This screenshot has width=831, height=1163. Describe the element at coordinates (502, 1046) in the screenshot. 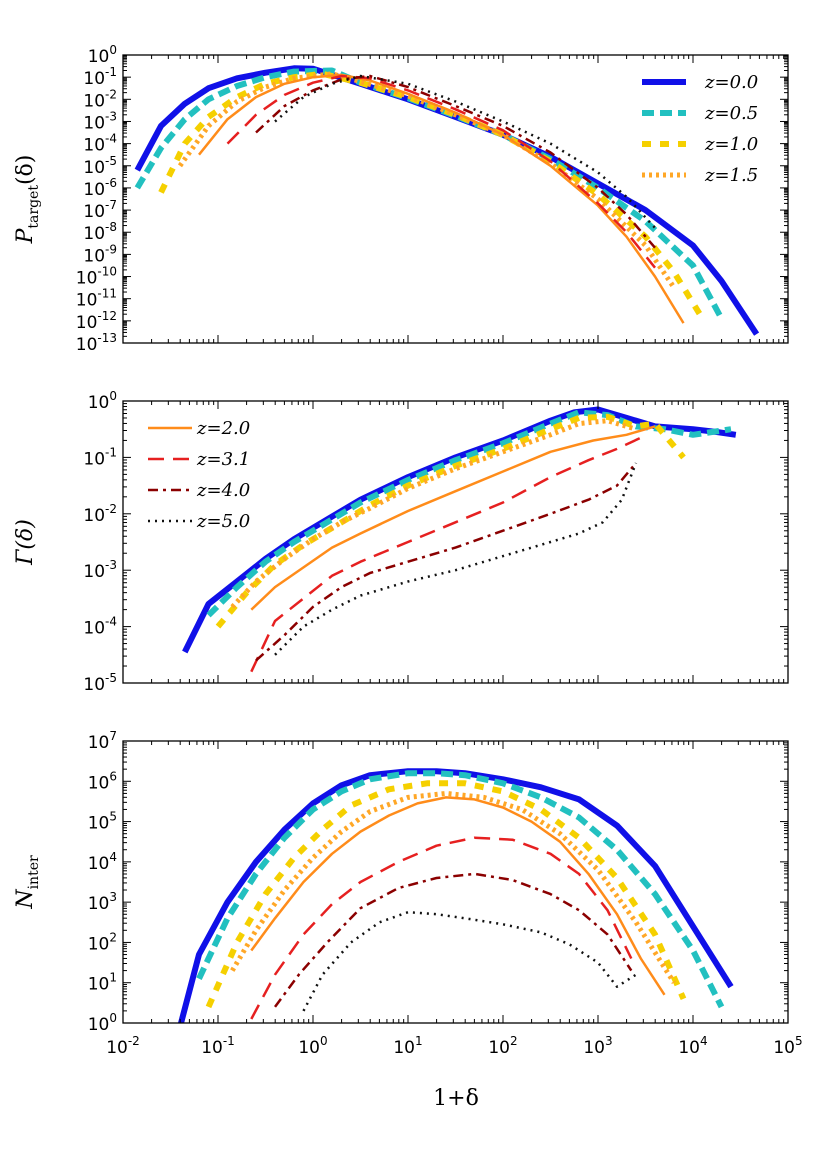

I see `x-tick-label: 10²` at that location.